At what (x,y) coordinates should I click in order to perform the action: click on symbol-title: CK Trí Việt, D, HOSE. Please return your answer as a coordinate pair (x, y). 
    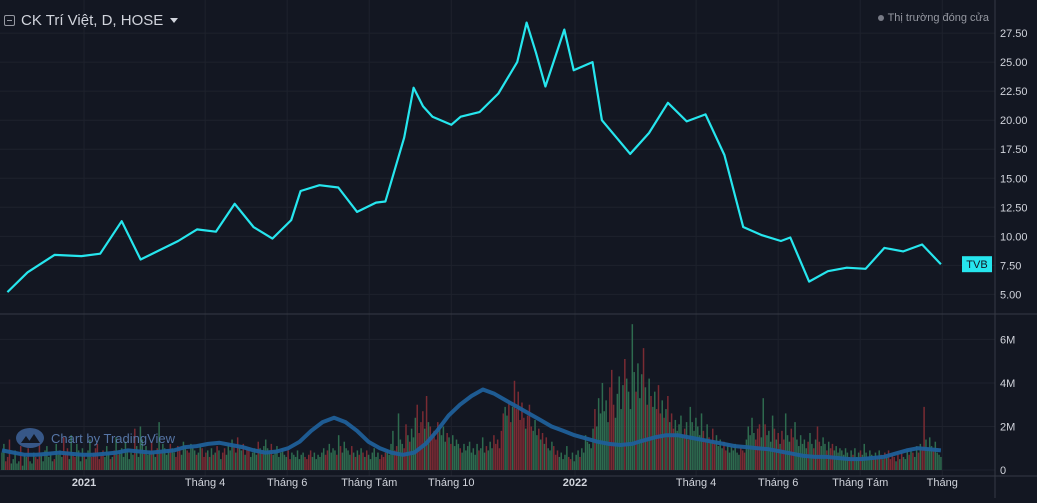
    Looking at the image, I should click on (92, 20).